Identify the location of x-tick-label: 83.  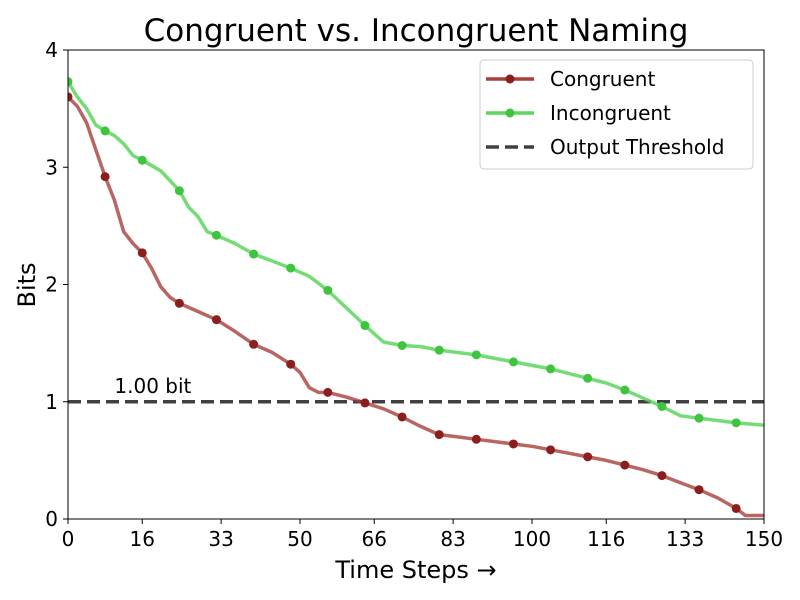
(452, 539).